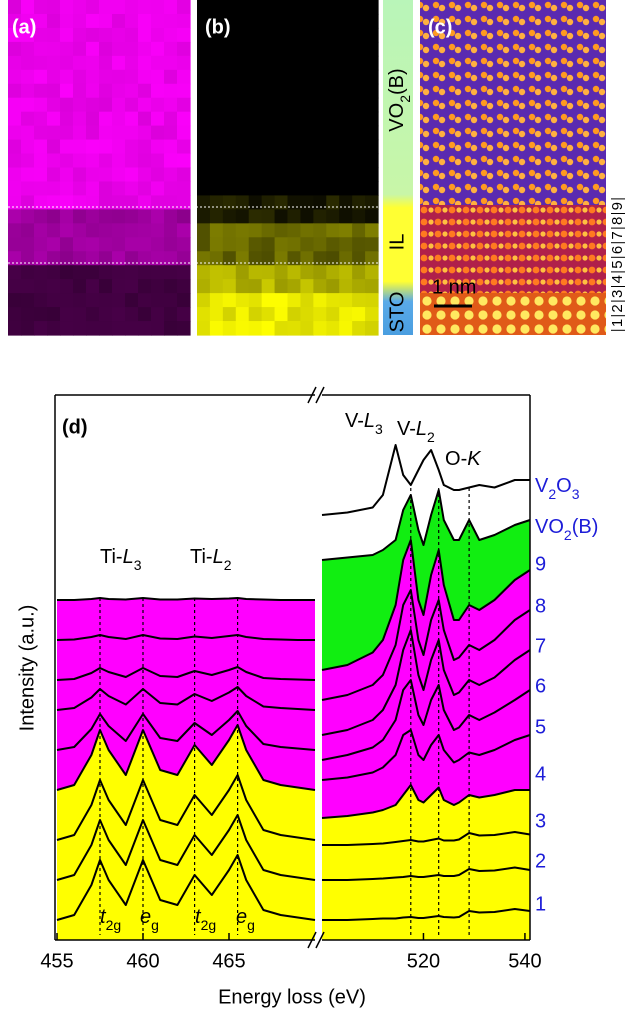  What do you see at coordinates (121, 559) in the screenshot?
I see `peak-annotation: Ti-L3` at bounding box center [121, 559].